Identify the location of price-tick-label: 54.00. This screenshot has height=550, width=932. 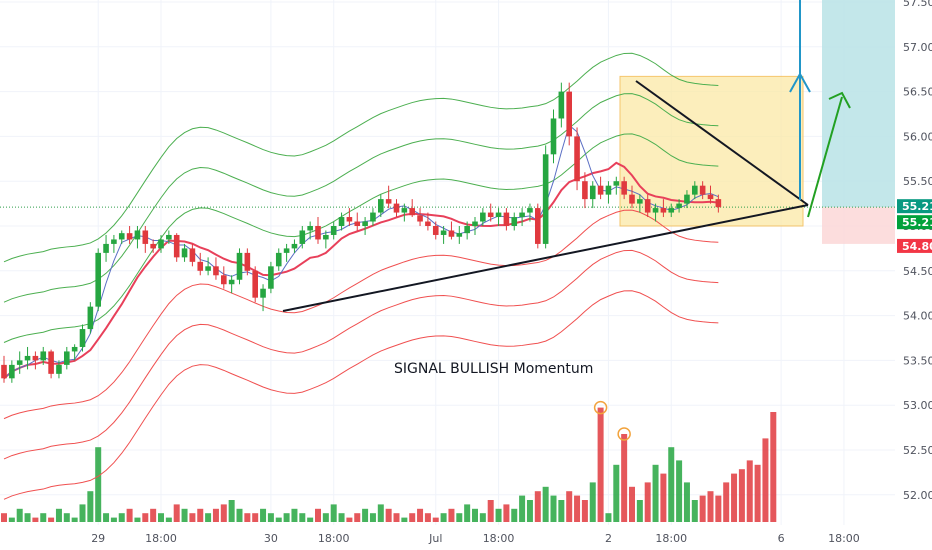
(917, 316).